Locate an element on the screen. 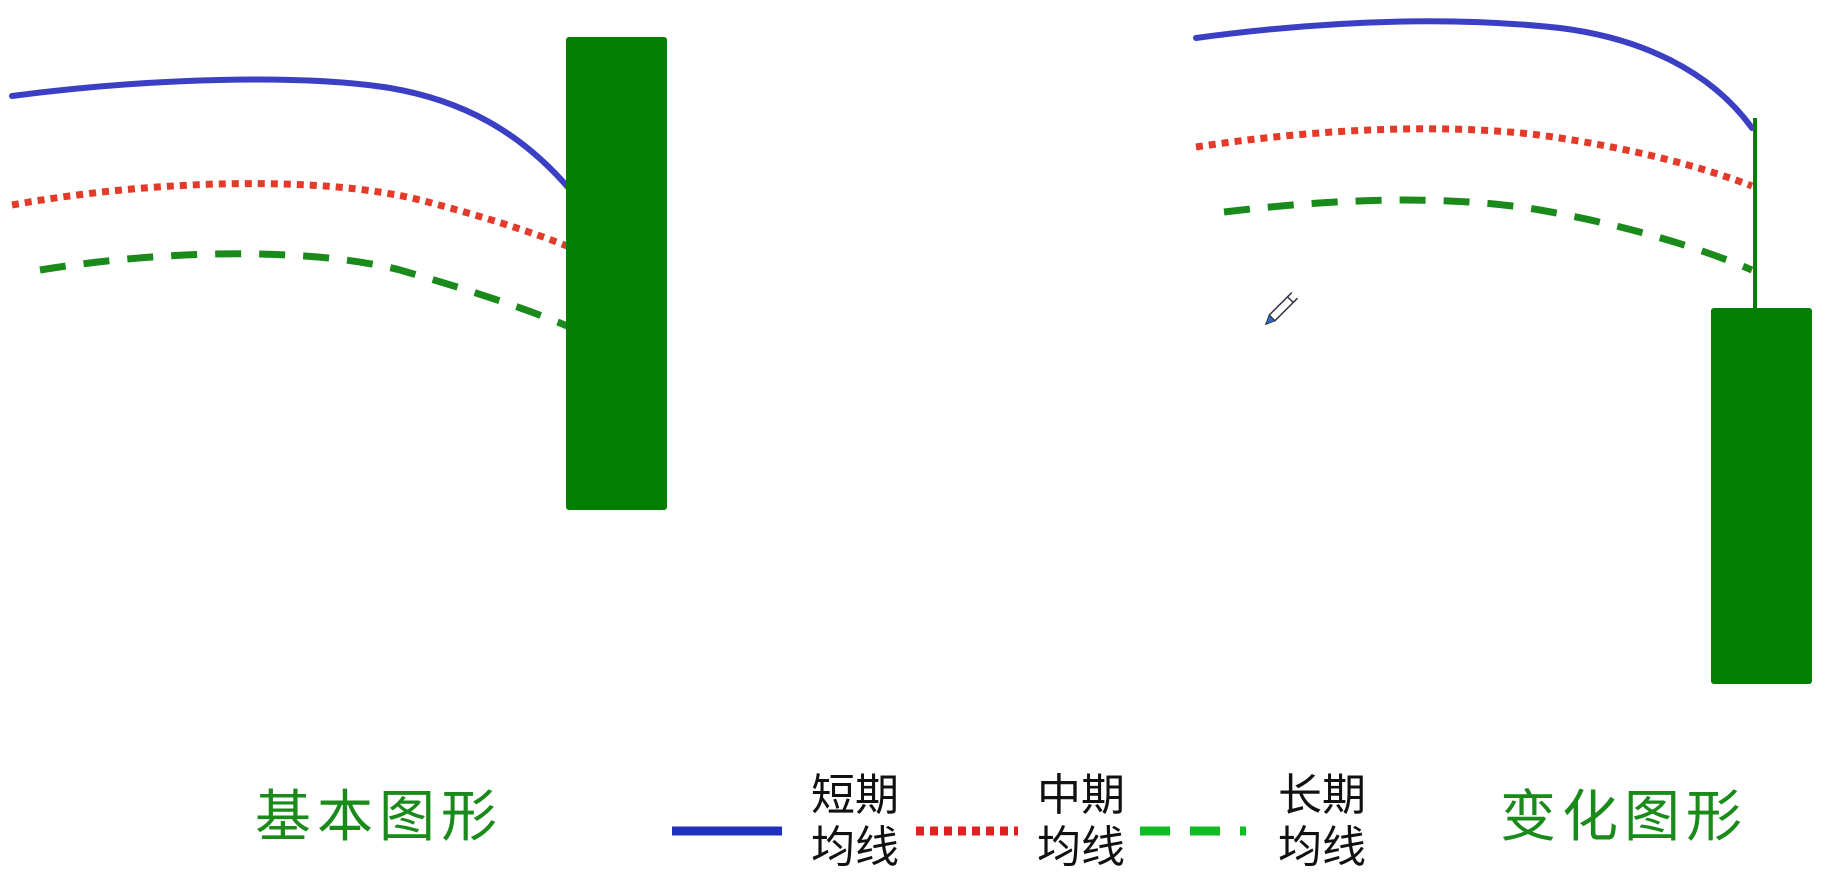 The width and height of the screenshot is (1822, 878). legend-mid-label-line2: 均线 is located at coordinates (1081, 847).